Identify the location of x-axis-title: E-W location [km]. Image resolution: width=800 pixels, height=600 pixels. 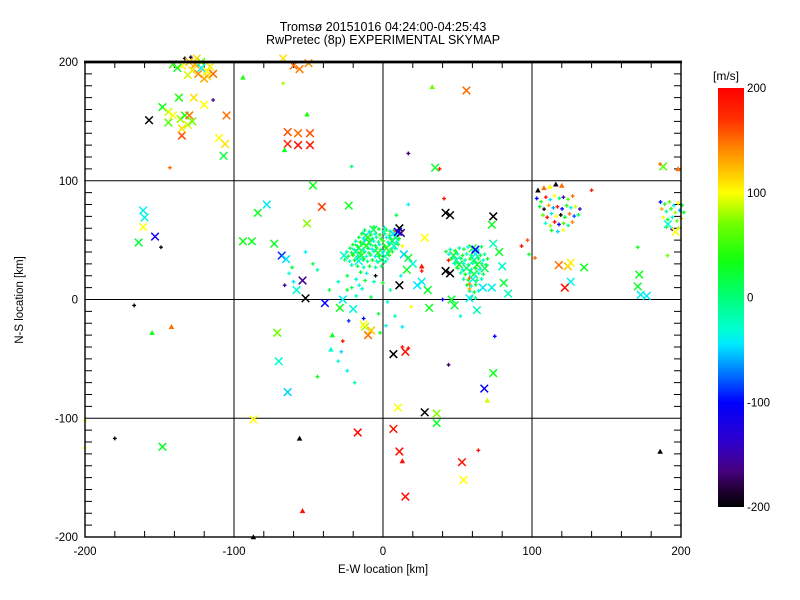
(383, 570).